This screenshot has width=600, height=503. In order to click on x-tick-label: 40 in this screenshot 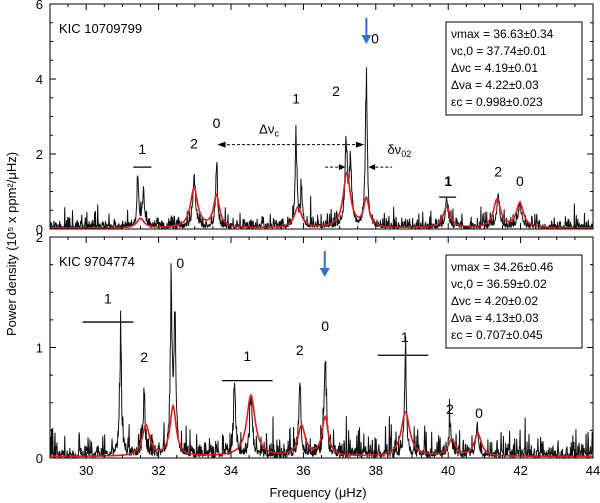, I will do `click(448, 470)`.